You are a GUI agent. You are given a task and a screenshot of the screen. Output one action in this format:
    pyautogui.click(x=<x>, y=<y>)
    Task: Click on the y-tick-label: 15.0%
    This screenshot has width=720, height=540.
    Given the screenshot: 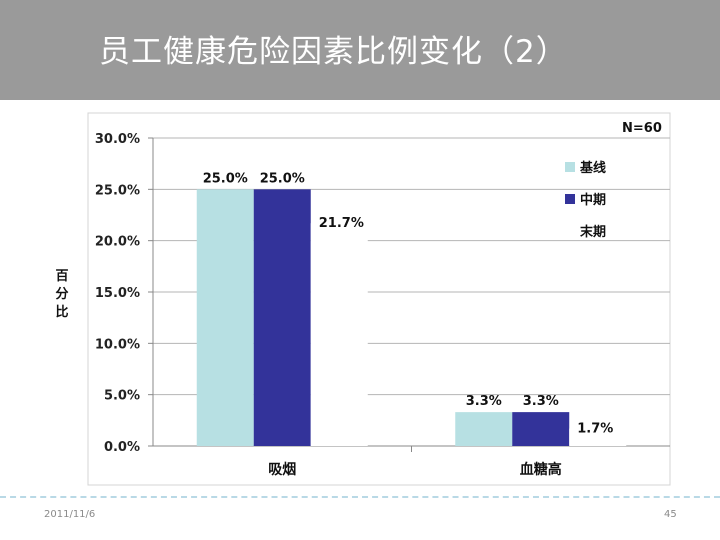 What is the action you would take?
    pyautogui.click(x=117, y=293)
    